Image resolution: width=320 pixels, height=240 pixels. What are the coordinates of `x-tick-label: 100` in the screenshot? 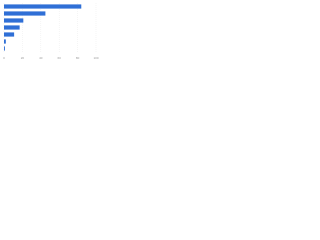 It's located at (95, 58).